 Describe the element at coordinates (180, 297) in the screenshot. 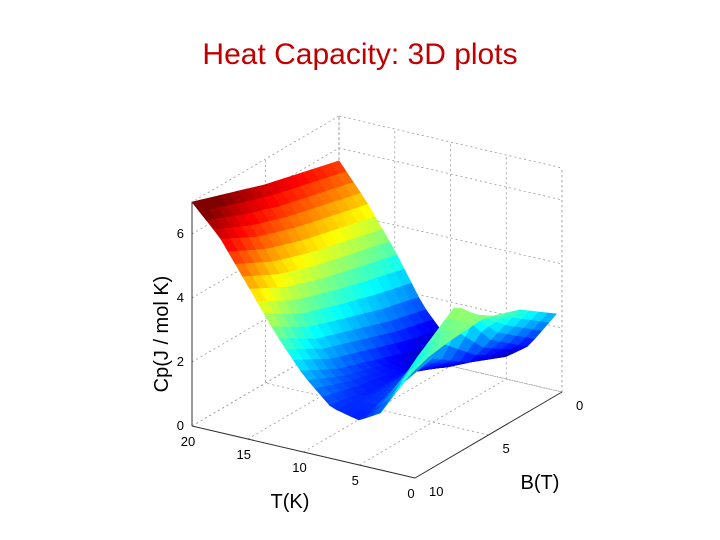

I see `z-tick-label: 4` at that location.